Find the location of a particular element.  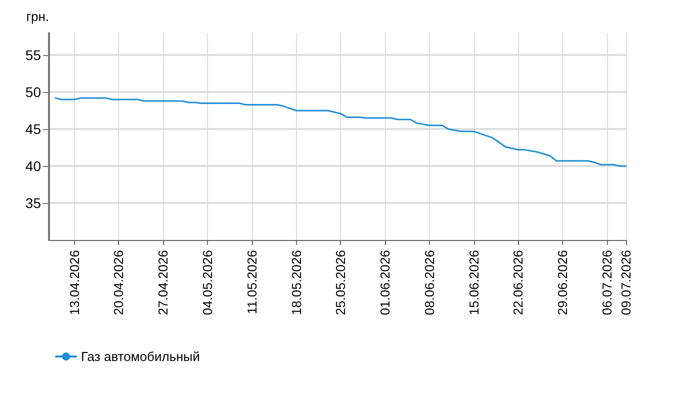

y-tick-label: 45 is located at coordinates (33, 129).